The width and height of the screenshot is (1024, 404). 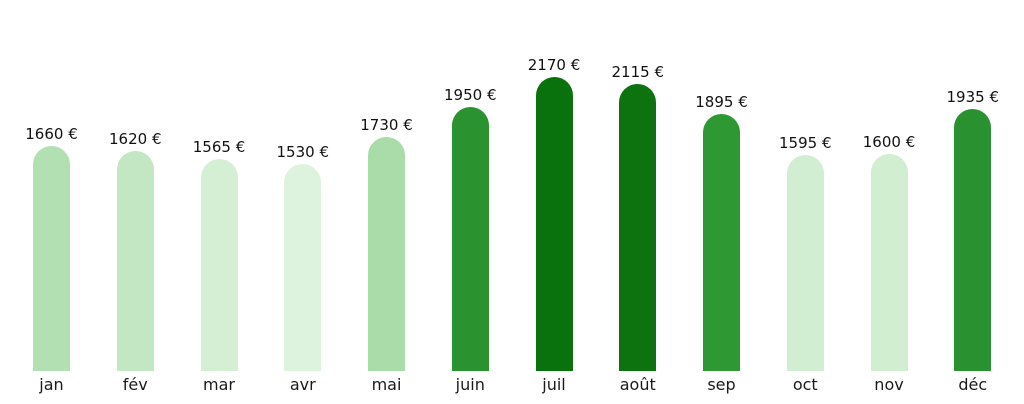 What do you see at coordinates (889, 262) in the screenshot?
I see `bar-nov` at bounding box center [889, 262].